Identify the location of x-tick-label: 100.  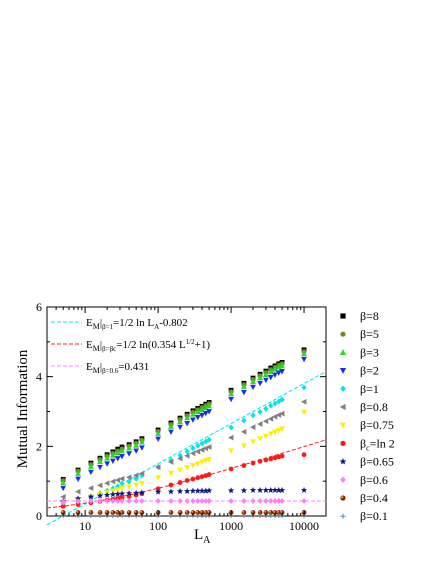
(158, 526).